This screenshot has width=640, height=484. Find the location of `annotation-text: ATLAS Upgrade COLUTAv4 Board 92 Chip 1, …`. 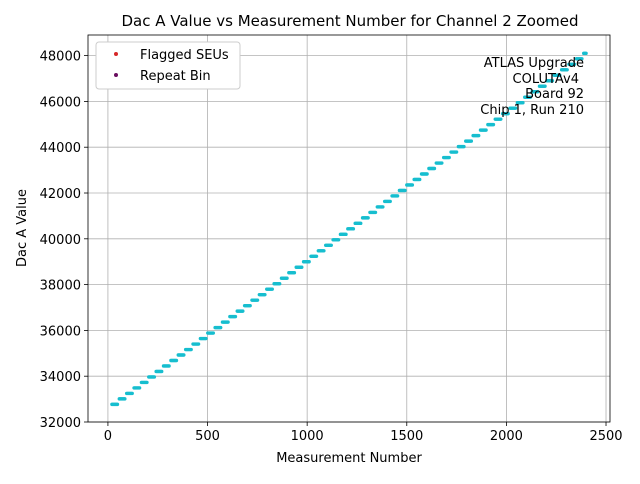

annotation-text: ATLAS Upgrade COLUTAv4 Board 92 Chip 1, … is located at coordinates (532, 87).